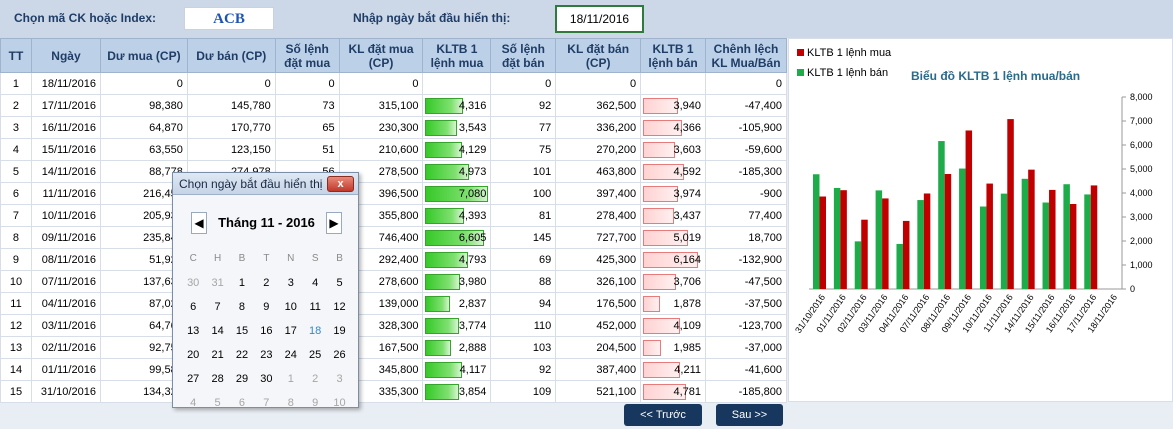 The image size is (1173, 429). I want to click on table-cell-chenh: 0, so click(746, 83).